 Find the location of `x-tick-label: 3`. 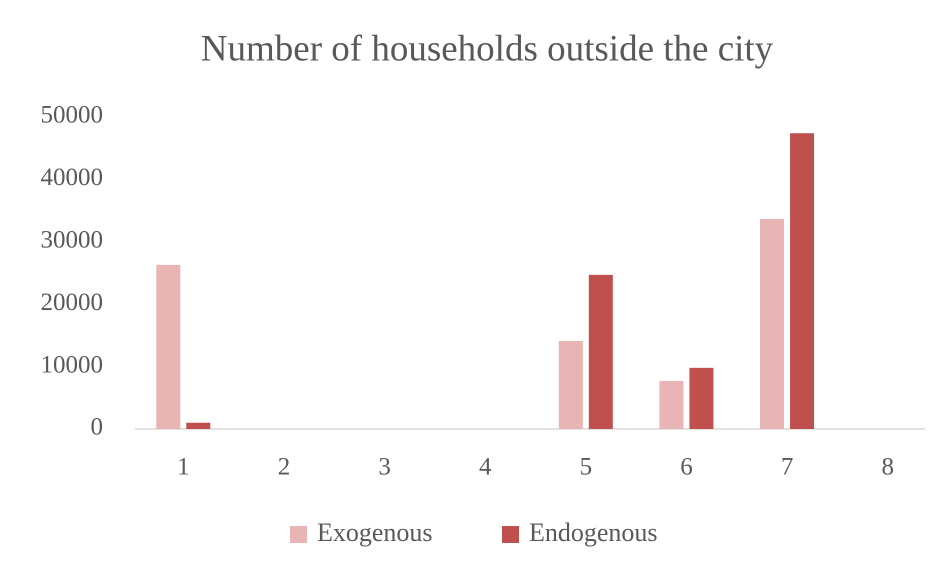

x-tick-label: 3 is located at coordinates (384, 467).